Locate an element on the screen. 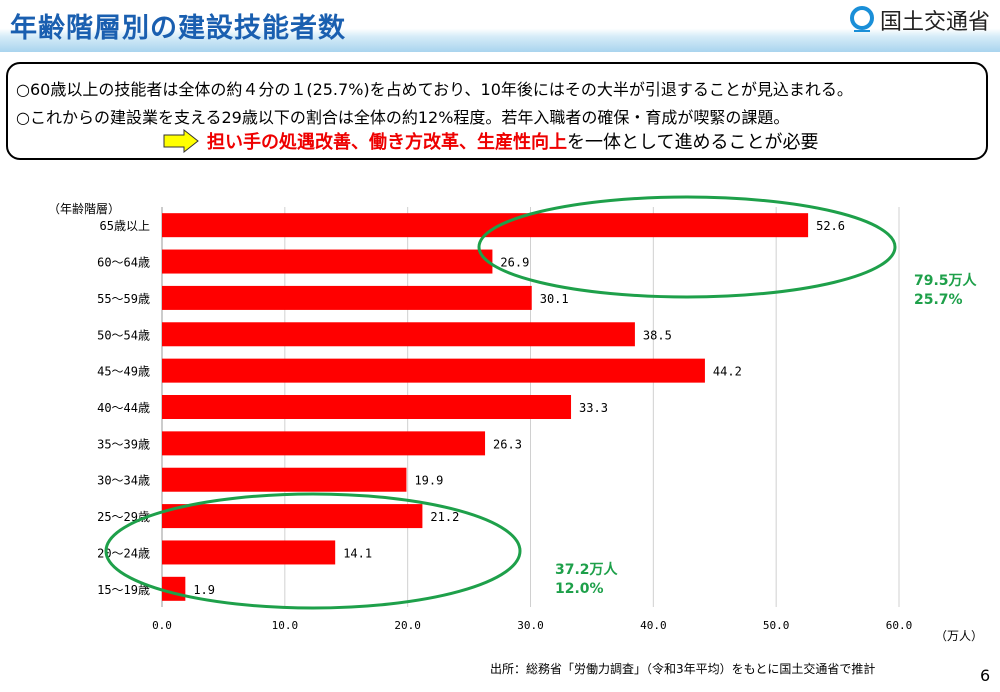 The width and height of the screenshot is (1000, 692). y-axis-title: （年齢階層） is located at coordinates (84, 208).